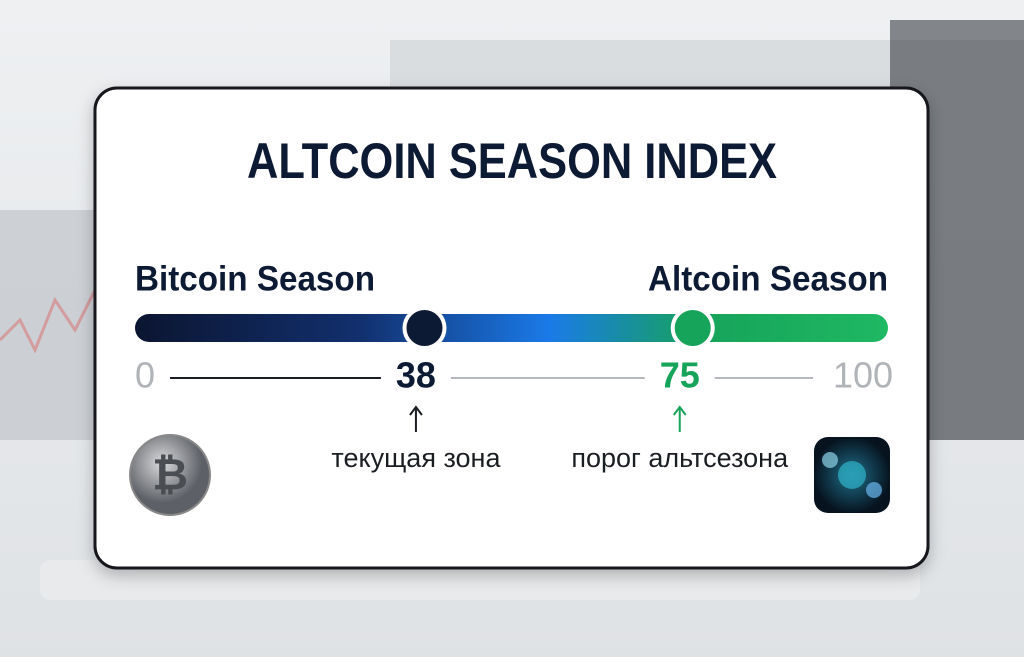 Image resolution: width=1024 pixels, height=662 pixels. Describe the element at coordinates (48, 321) in the screenshot. I see `bg-chart` at that location.